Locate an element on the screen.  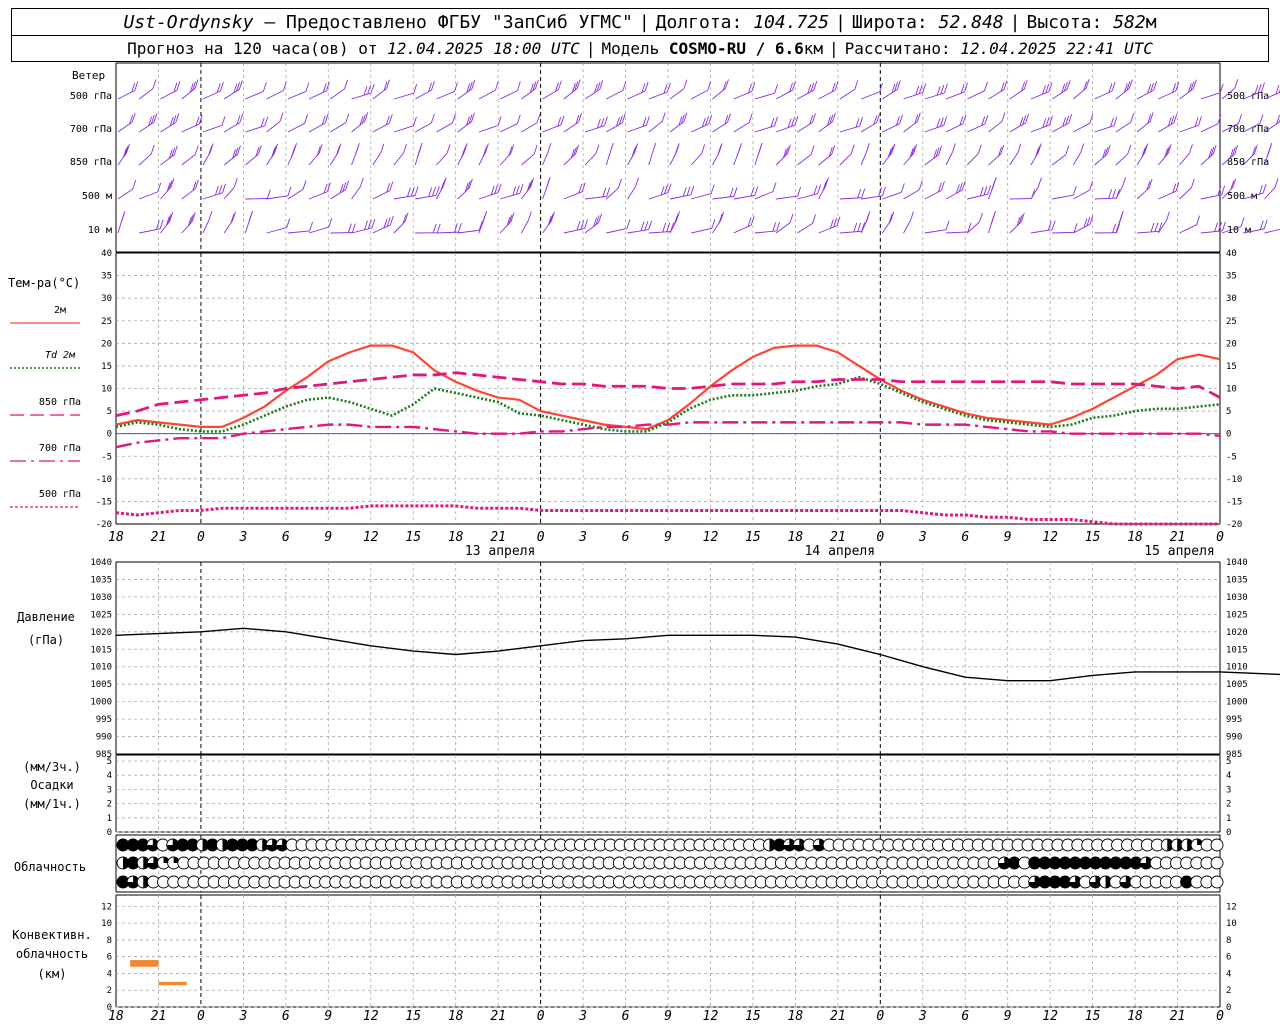
precip-tick-right: 4 is located at coordinates (1228, 776).